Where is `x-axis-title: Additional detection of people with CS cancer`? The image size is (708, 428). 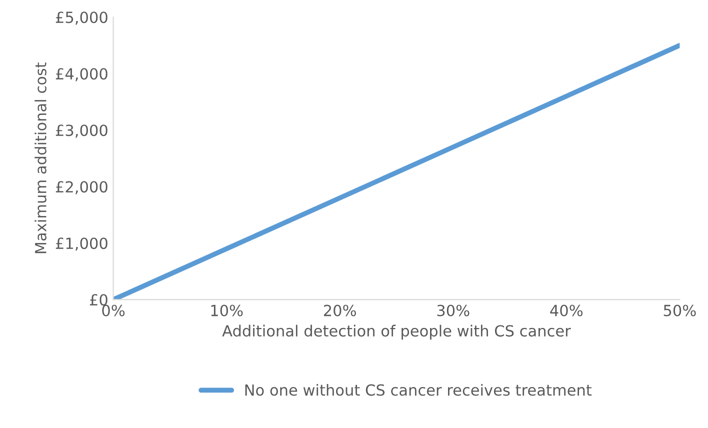 x-axis-title: Additional detection of people with CS cancer is located at coordinates (396, 332).